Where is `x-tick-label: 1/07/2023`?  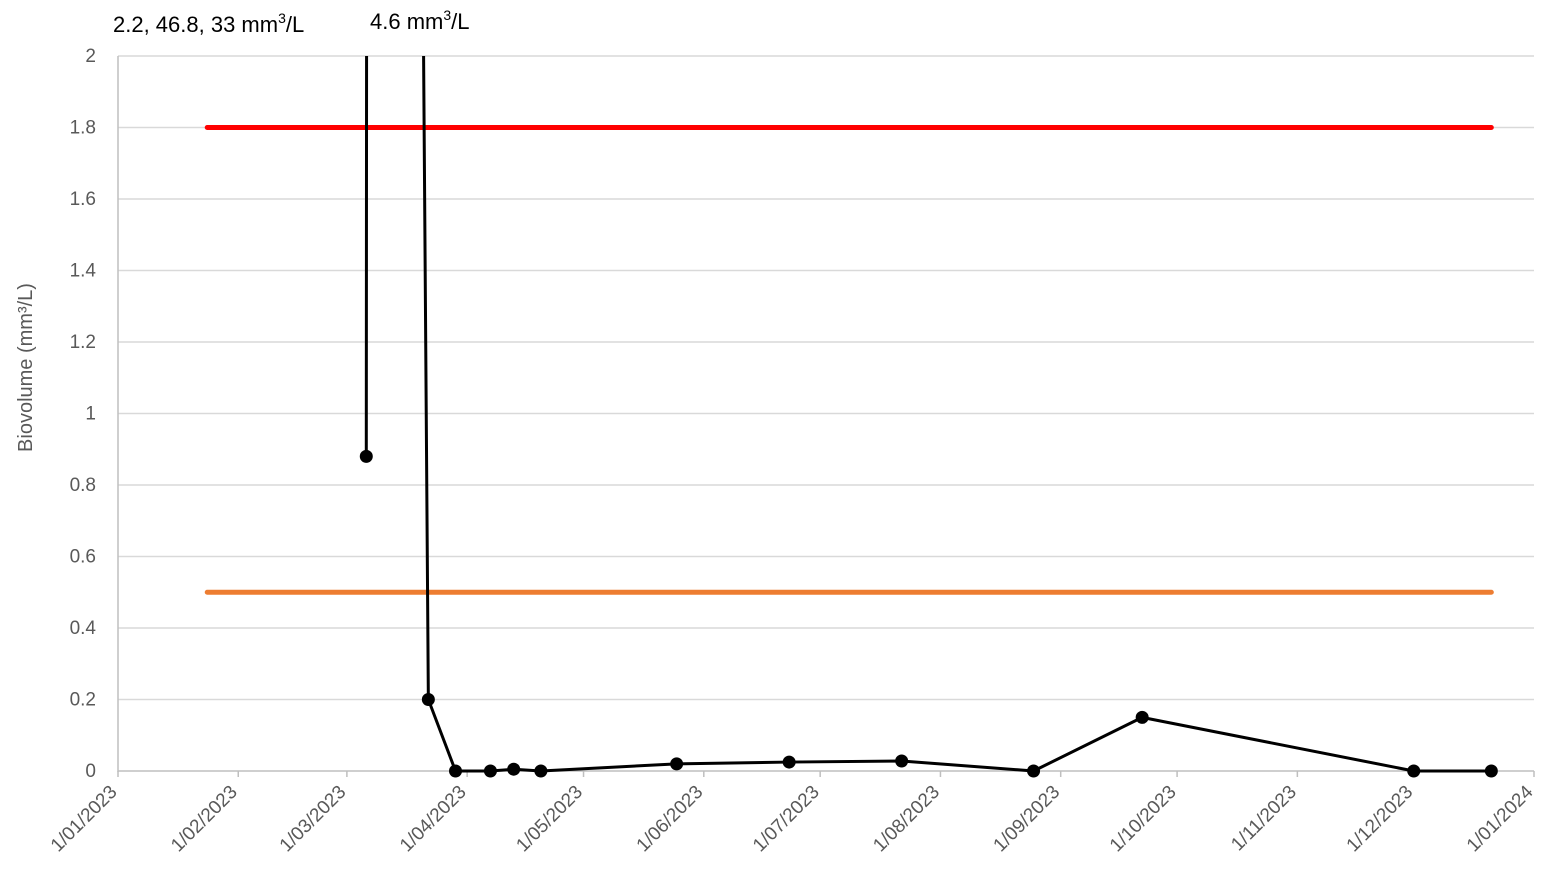
x-tick-label: 1/07/2023 is located at coordinates (786, 819).